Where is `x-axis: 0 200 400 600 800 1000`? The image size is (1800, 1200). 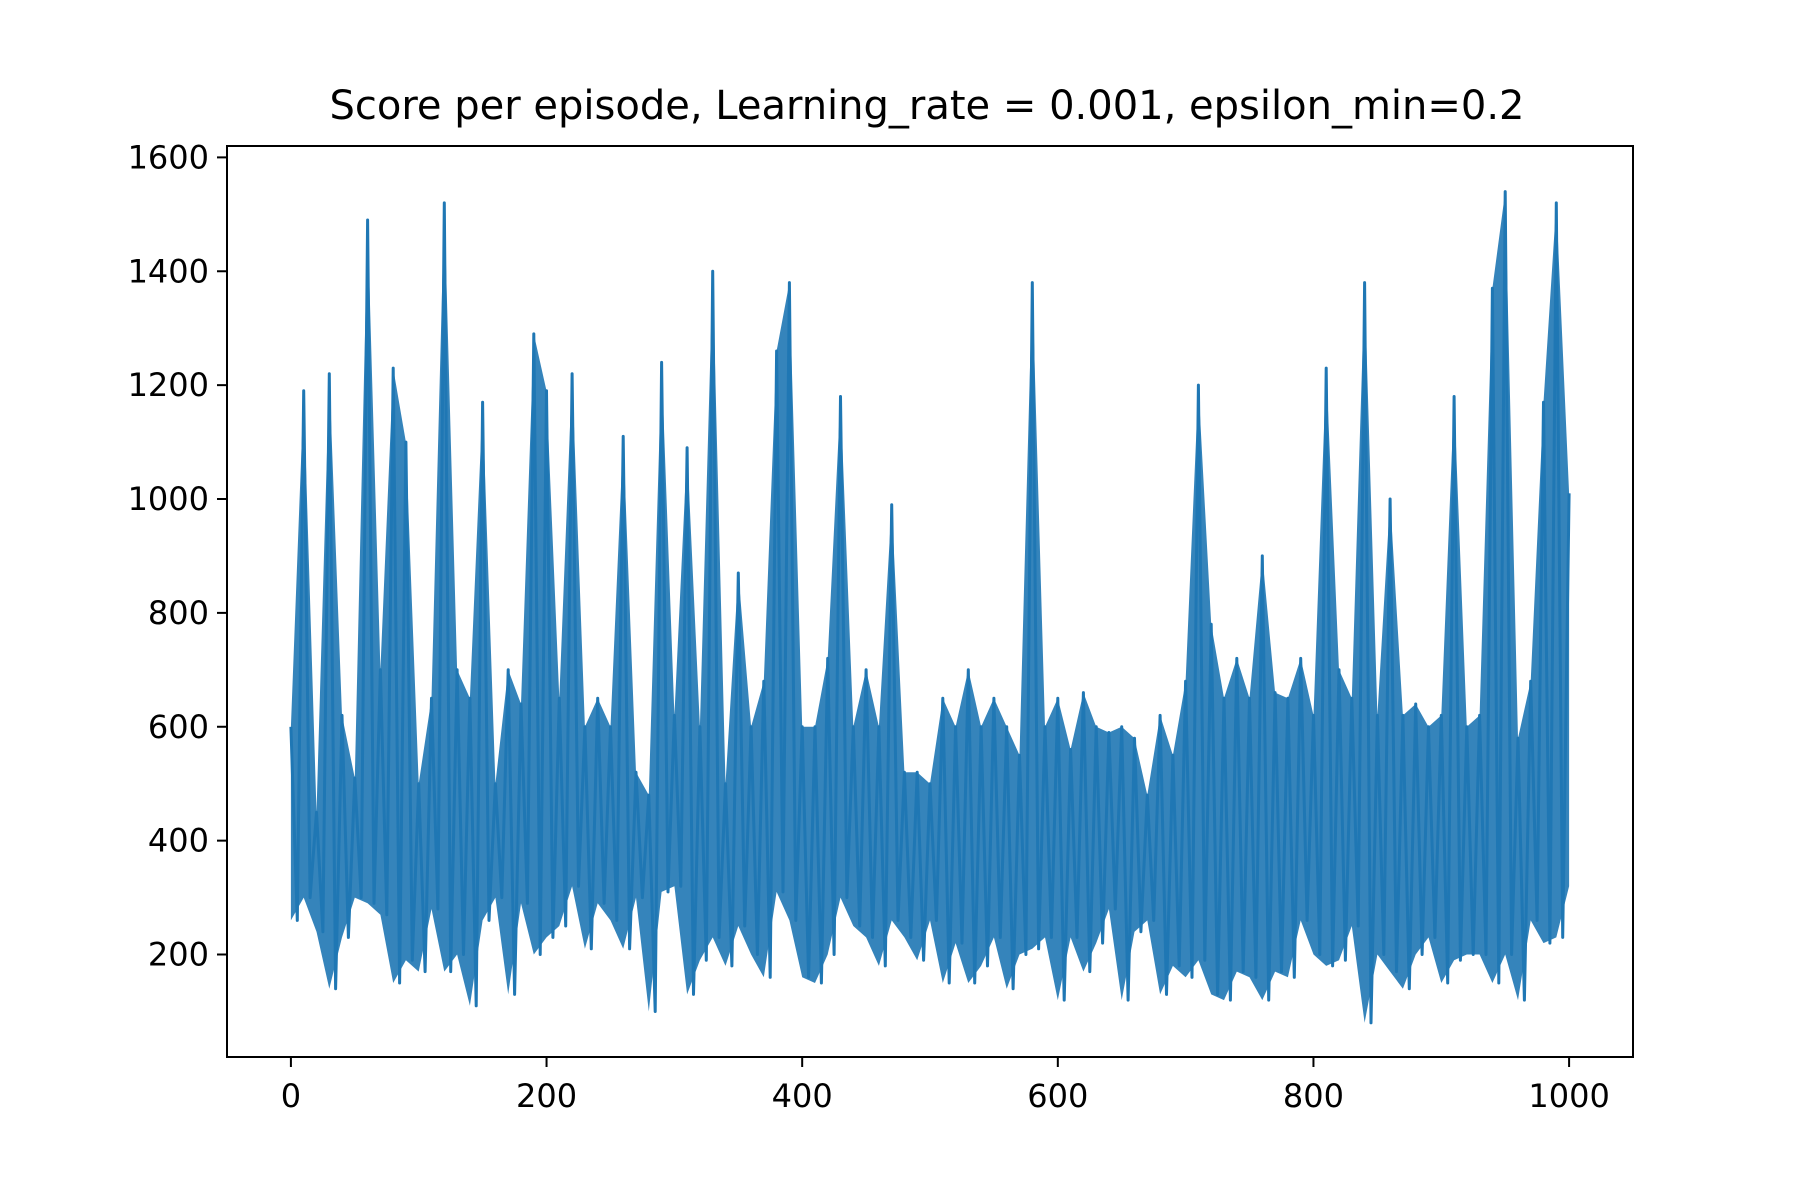 x-axis: 0 200 400 600 800 1000 is located at coordinates (945, 1086).